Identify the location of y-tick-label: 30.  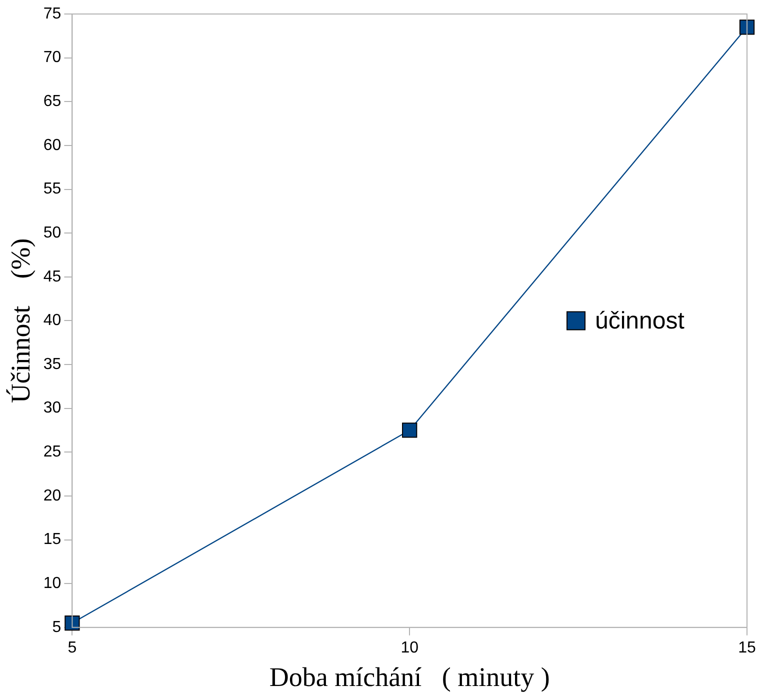
(52, 408).